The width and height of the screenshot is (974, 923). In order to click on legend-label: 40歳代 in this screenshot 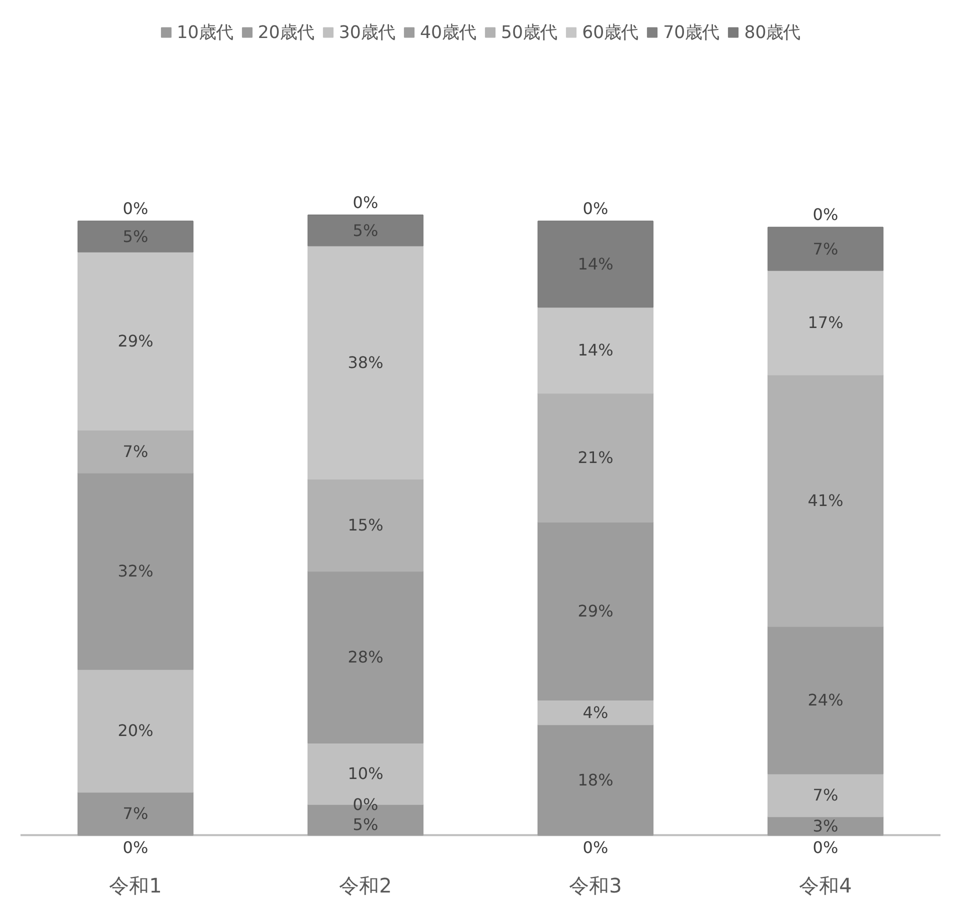, I will do `click(448, 33)`.